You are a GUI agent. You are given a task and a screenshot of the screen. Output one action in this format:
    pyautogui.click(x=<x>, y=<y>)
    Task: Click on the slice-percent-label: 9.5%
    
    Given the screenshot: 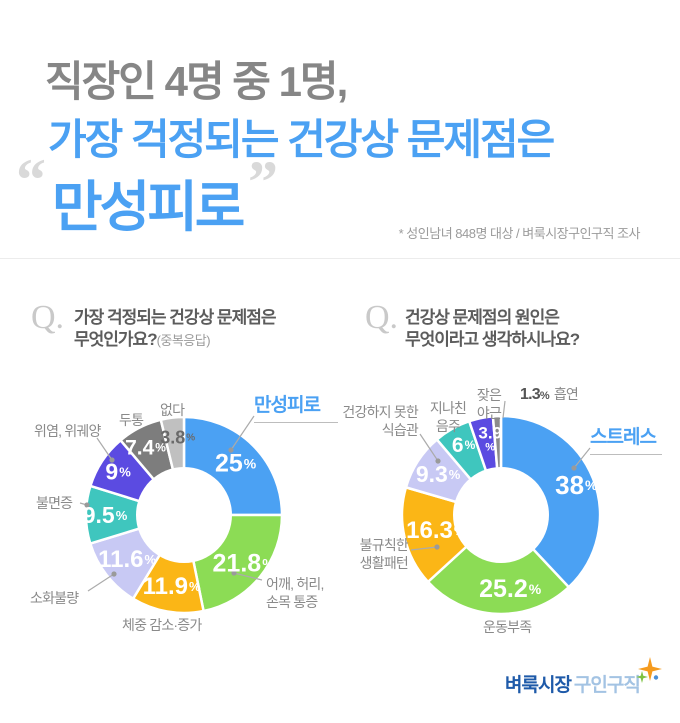 What is the action you would take?
    pyautogui.click(x=105, y=515)
    